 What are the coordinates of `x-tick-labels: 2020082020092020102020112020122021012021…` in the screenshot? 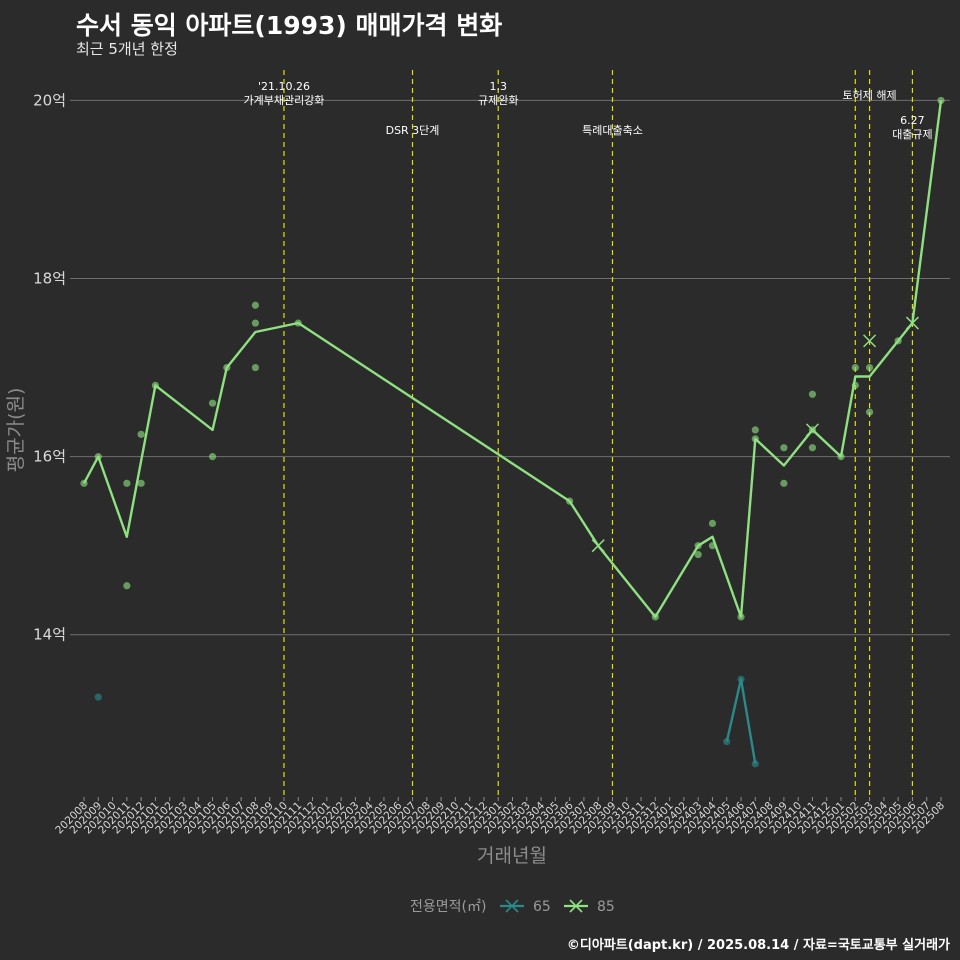 It's located at (500, 816).